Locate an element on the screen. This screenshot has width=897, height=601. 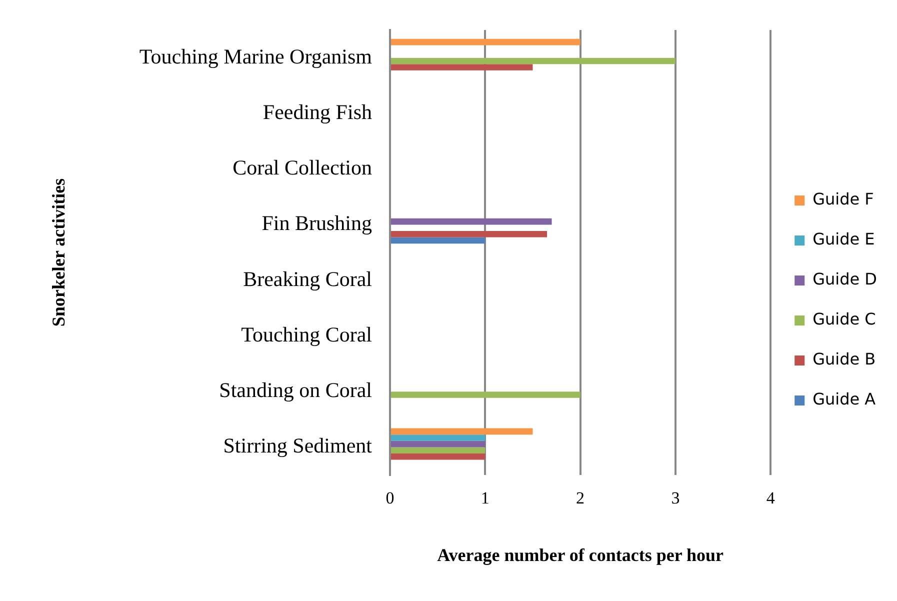
y-tick-label: Feeding Fish is located at coordinates (317, 112).